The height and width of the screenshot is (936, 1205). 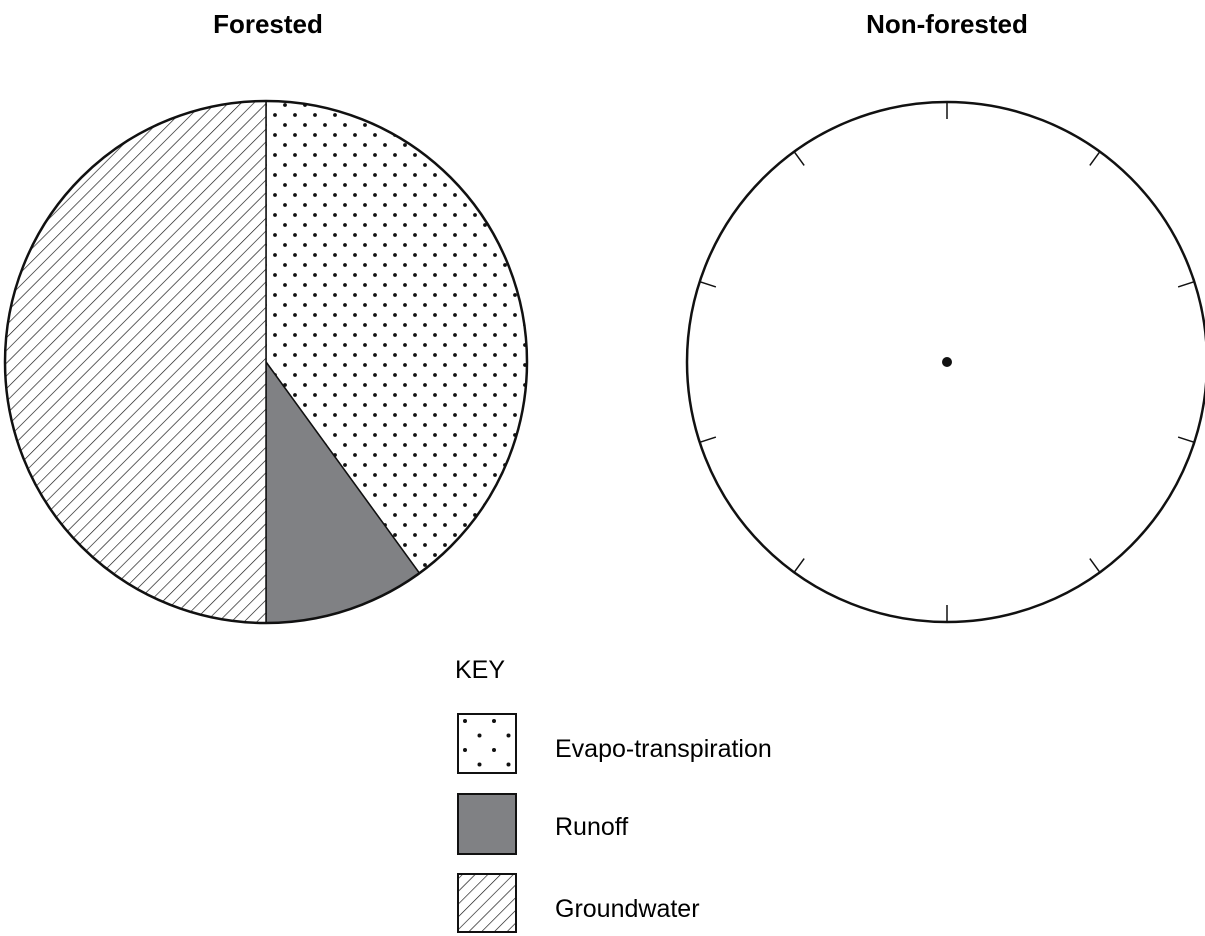 What do you see at coordinates (591, 827) in the screenshot?
I see `legend-label: Runoff` at bounding box center [591, 827].